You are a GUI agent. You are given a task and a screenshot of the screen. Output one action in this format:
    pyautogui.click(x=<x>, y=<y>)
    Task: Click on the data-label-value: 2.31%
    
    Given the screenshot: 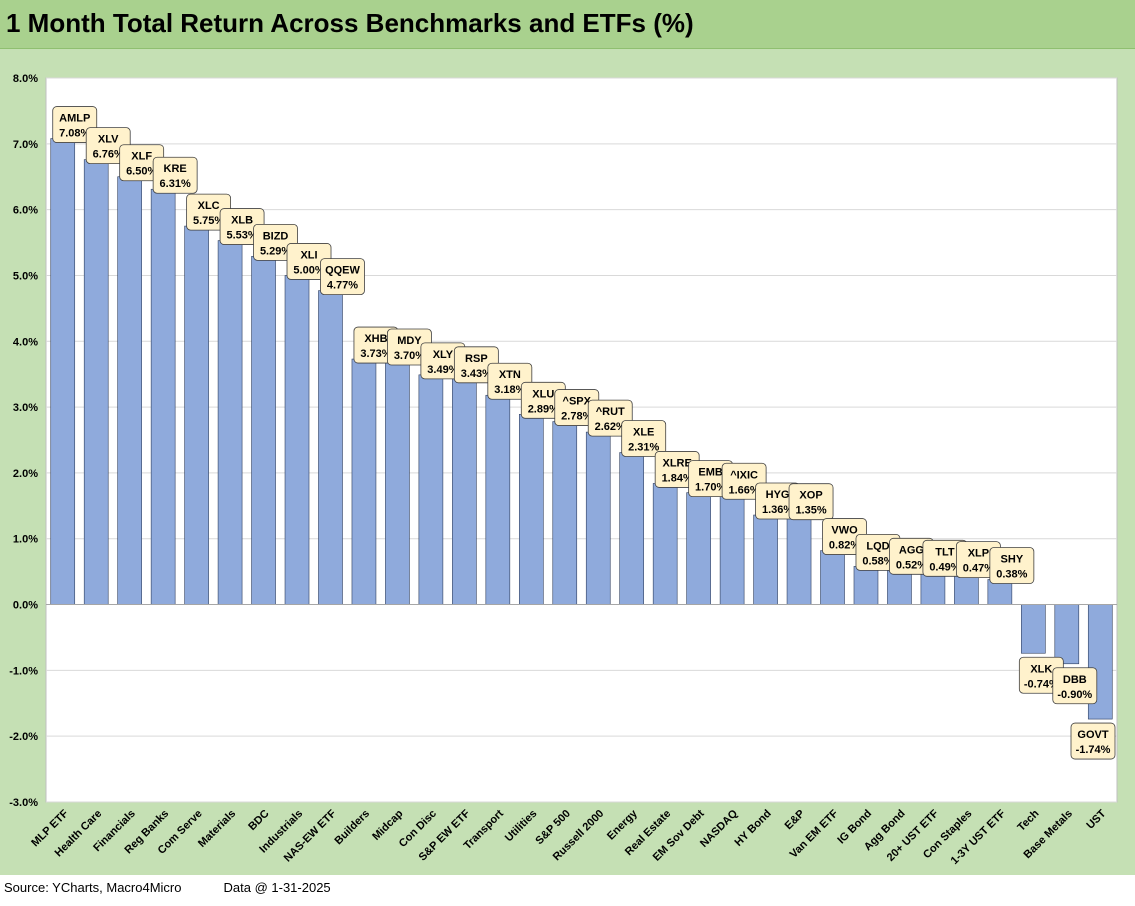 What is the action you would take?
    pyautogui.click(x=643, y=448)
    